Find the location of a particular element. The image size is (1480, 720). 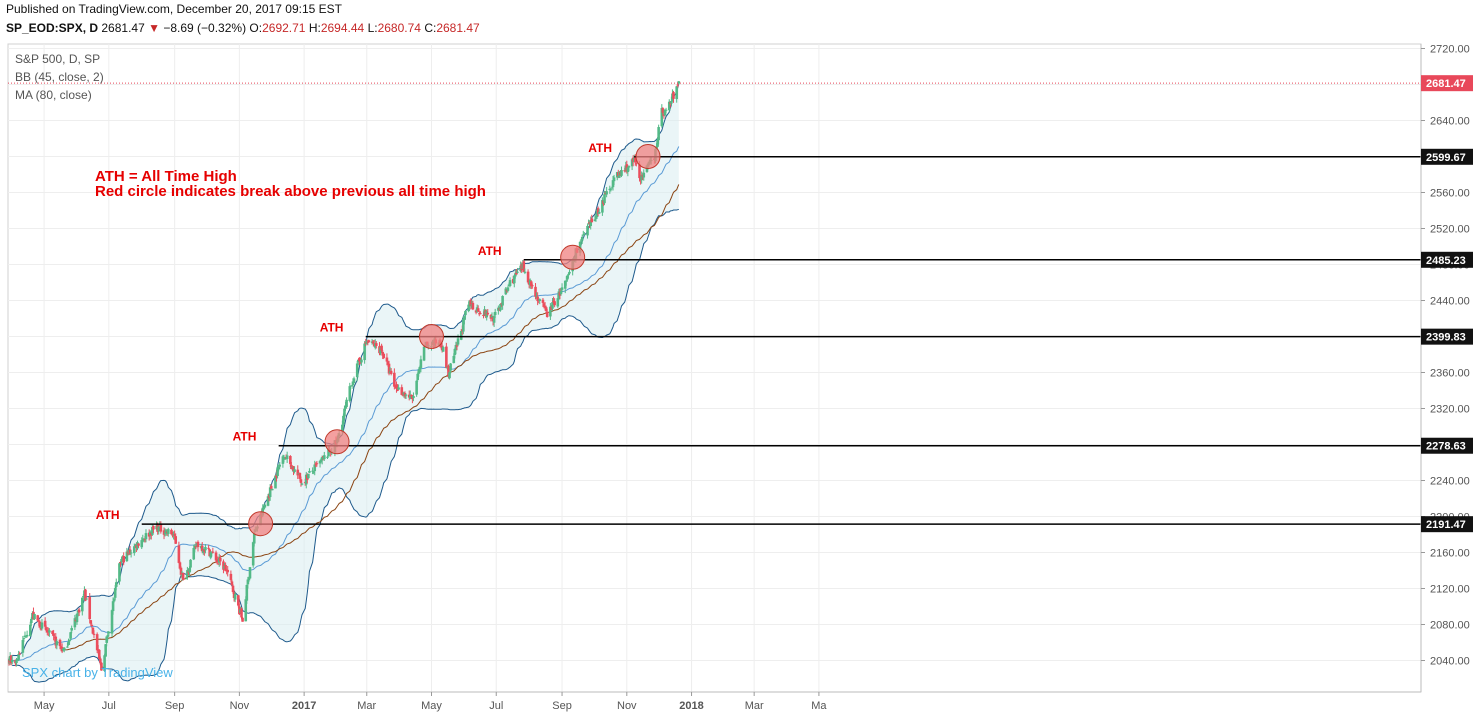

open-value: 2692.71 is located at coordinates (284, 28).